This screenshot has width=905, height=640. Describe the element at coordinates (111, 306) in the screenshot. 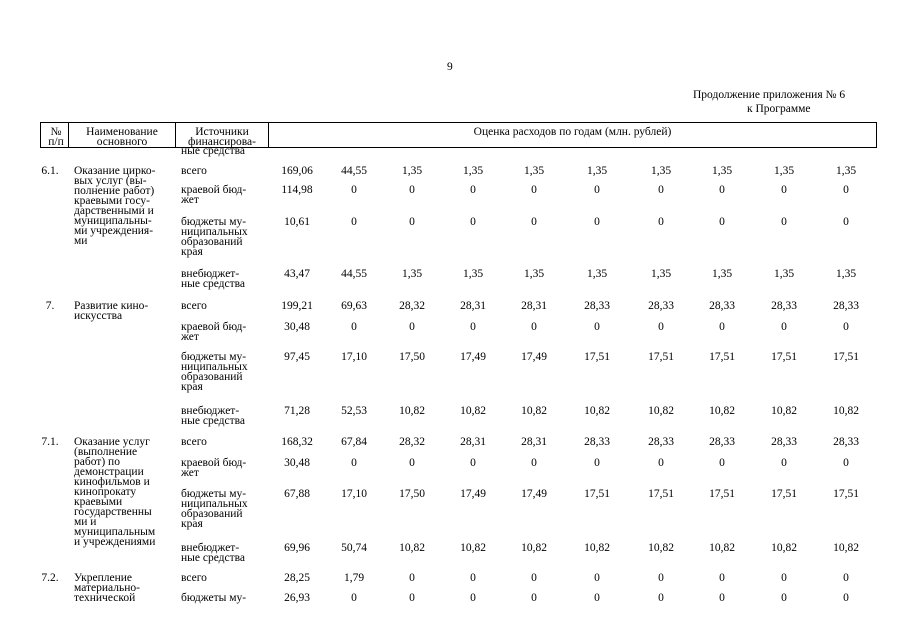

I see `name-line: Развитие кино-` at that location.